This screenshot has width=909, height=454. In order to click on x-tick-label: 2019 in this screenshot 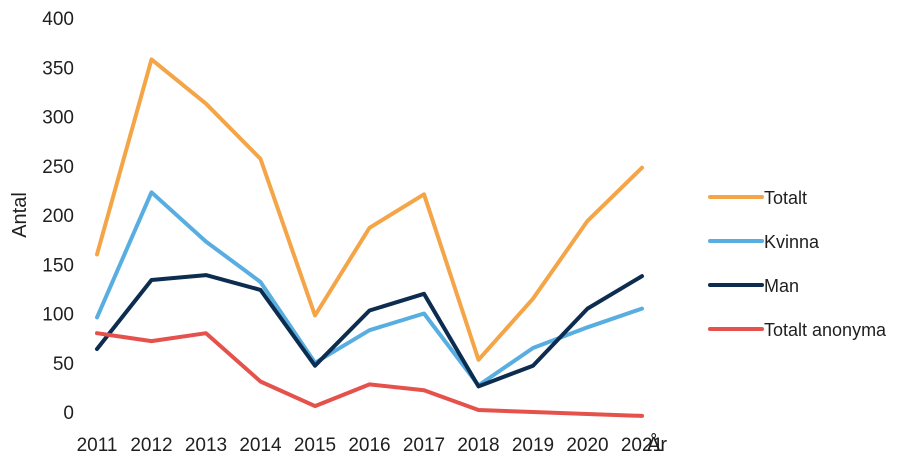, I will do `click(533, 444)`.